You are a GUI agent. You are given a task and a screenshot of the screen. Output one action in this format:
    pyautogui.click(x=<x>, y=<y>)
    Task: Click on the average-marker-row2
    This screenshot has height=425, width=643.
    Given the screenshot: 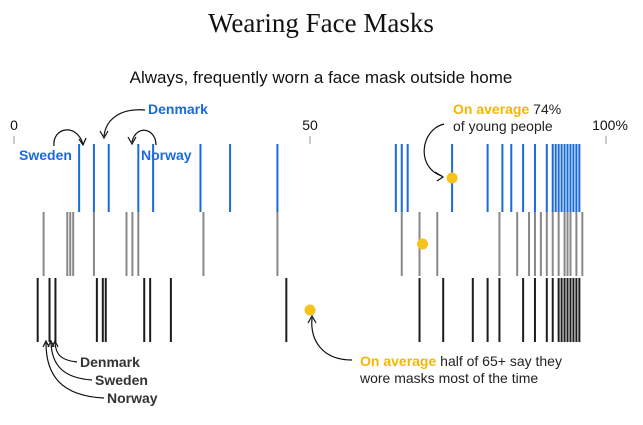 What is the action you would take?
    pyautogui.click(x=422, y=244)
    